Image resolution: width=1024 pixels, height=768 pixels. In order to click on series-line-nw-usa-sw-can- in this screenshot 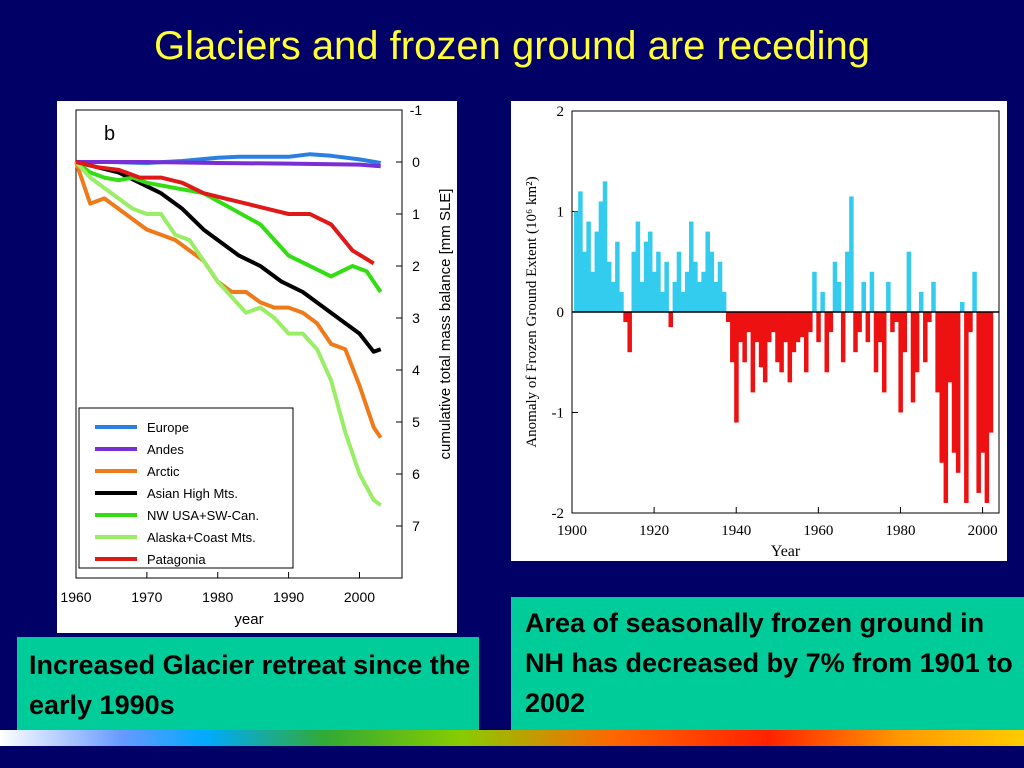, I will do `click(228, 227)`.